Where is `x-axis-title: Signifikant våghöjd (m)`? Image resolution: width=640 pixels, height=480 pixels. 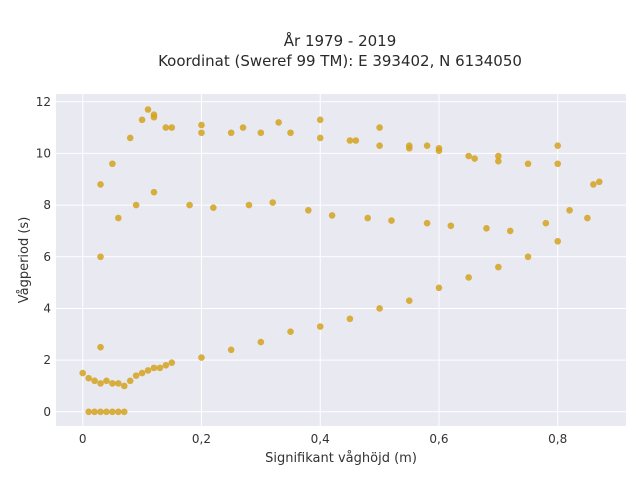 x-axis-title: Signifikant våghöjd (m) is located at coordinates (341, 458).